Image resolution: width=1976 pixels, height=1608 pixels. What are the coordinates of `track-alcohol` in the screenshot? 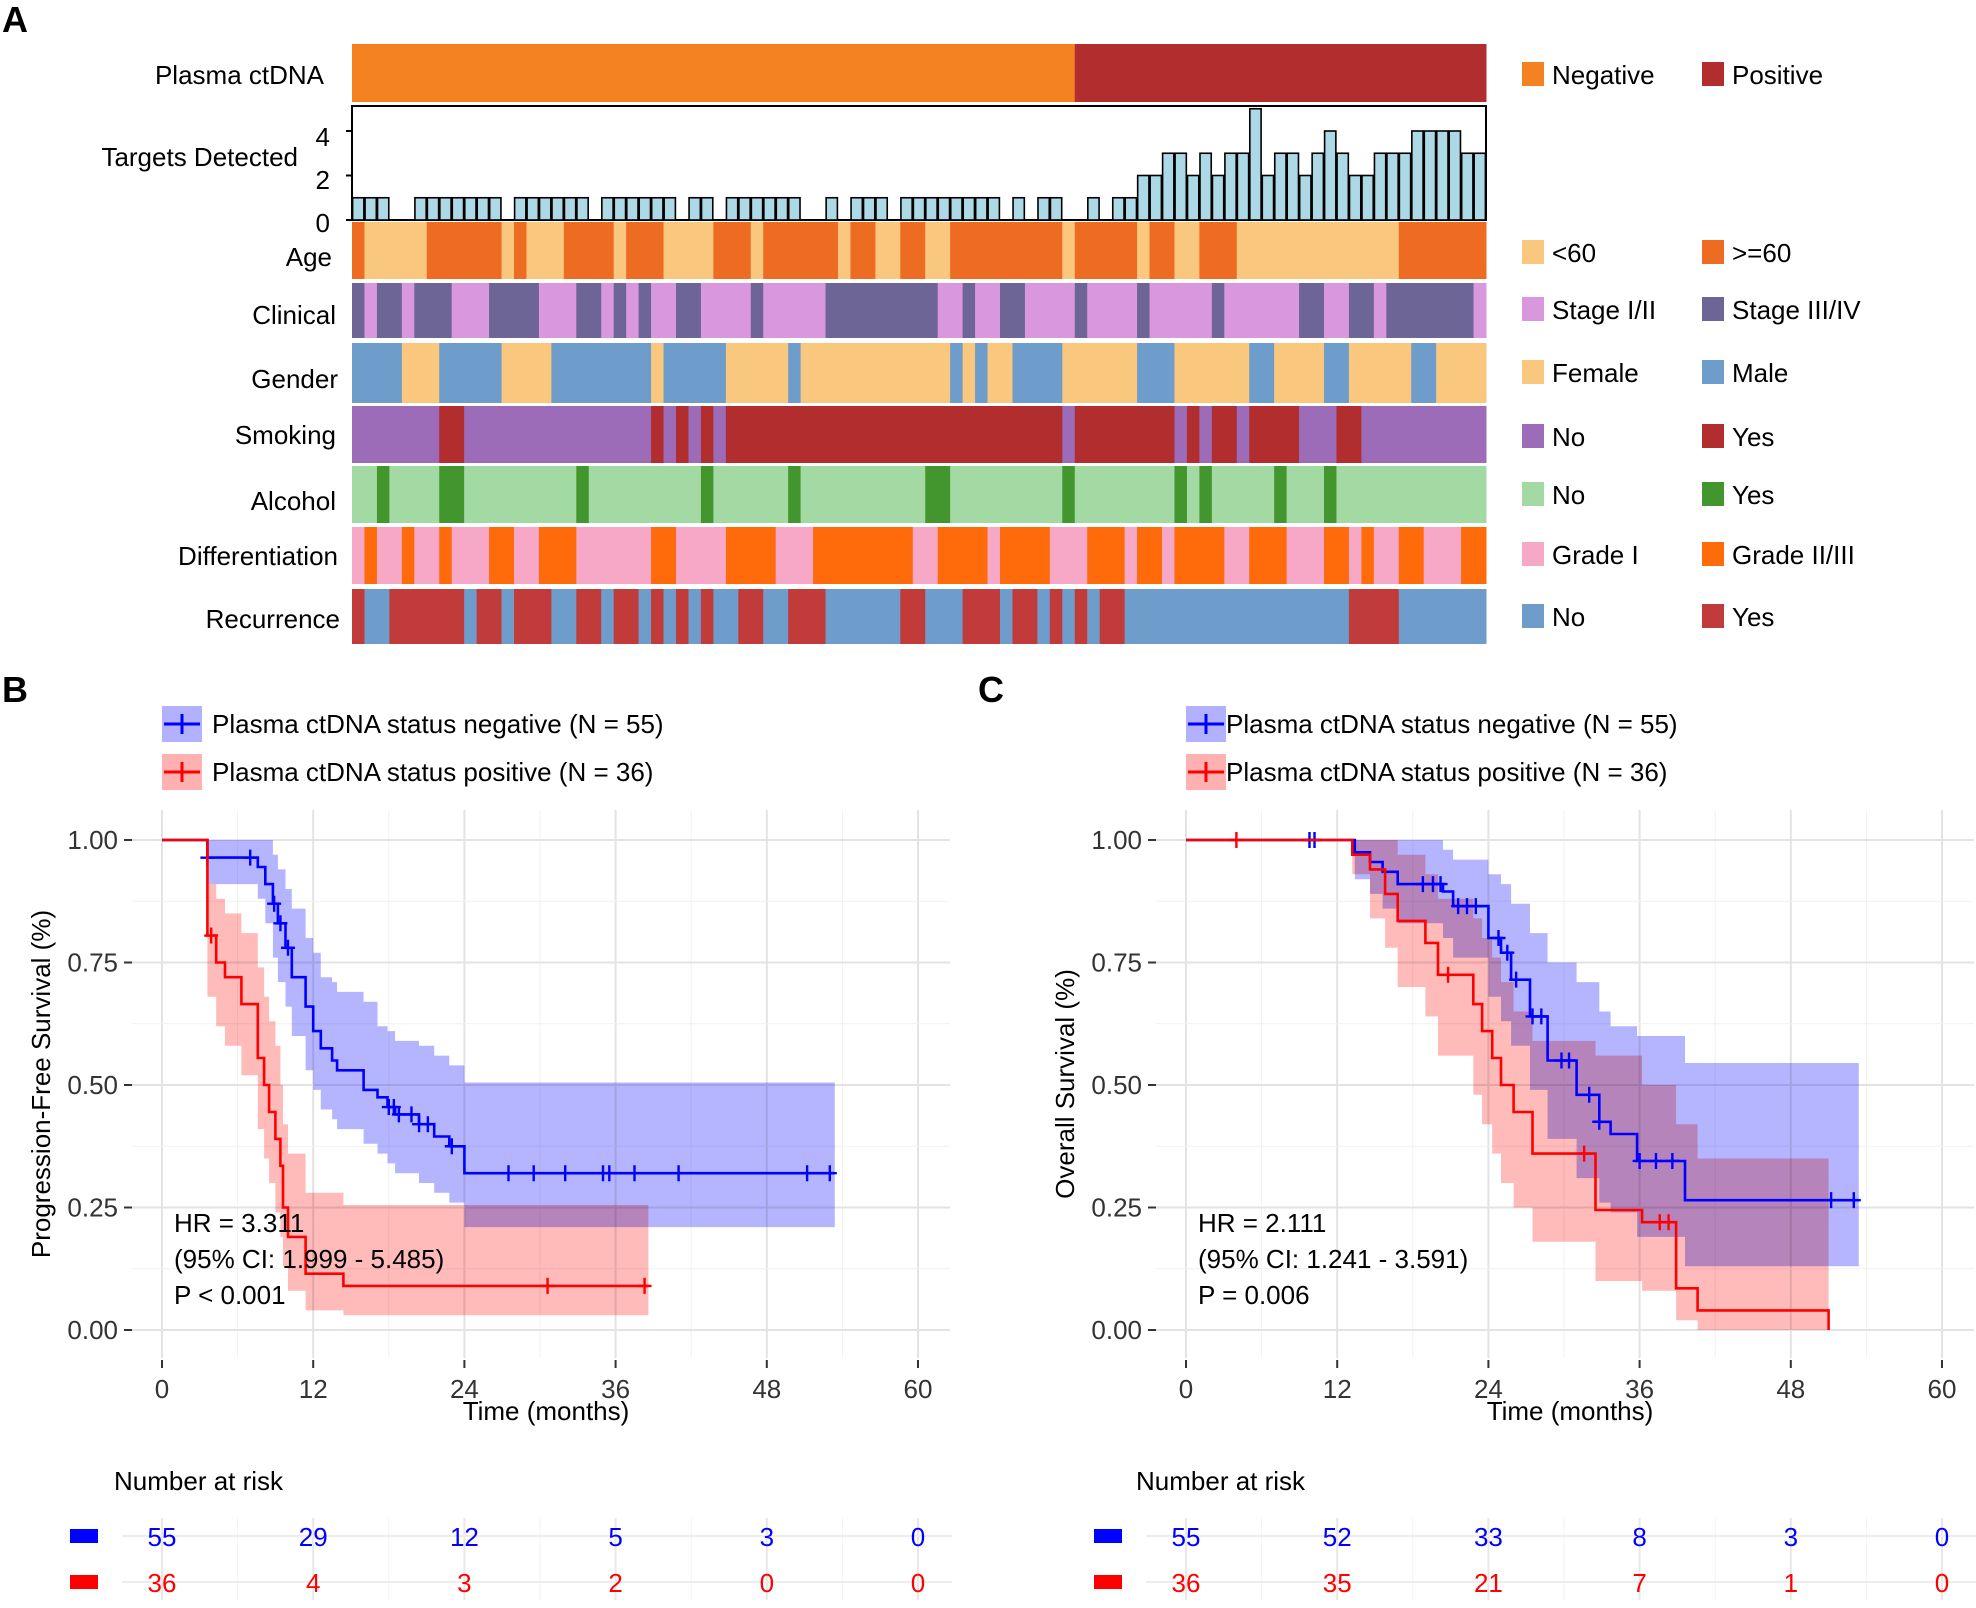 It's located at (919, 494).